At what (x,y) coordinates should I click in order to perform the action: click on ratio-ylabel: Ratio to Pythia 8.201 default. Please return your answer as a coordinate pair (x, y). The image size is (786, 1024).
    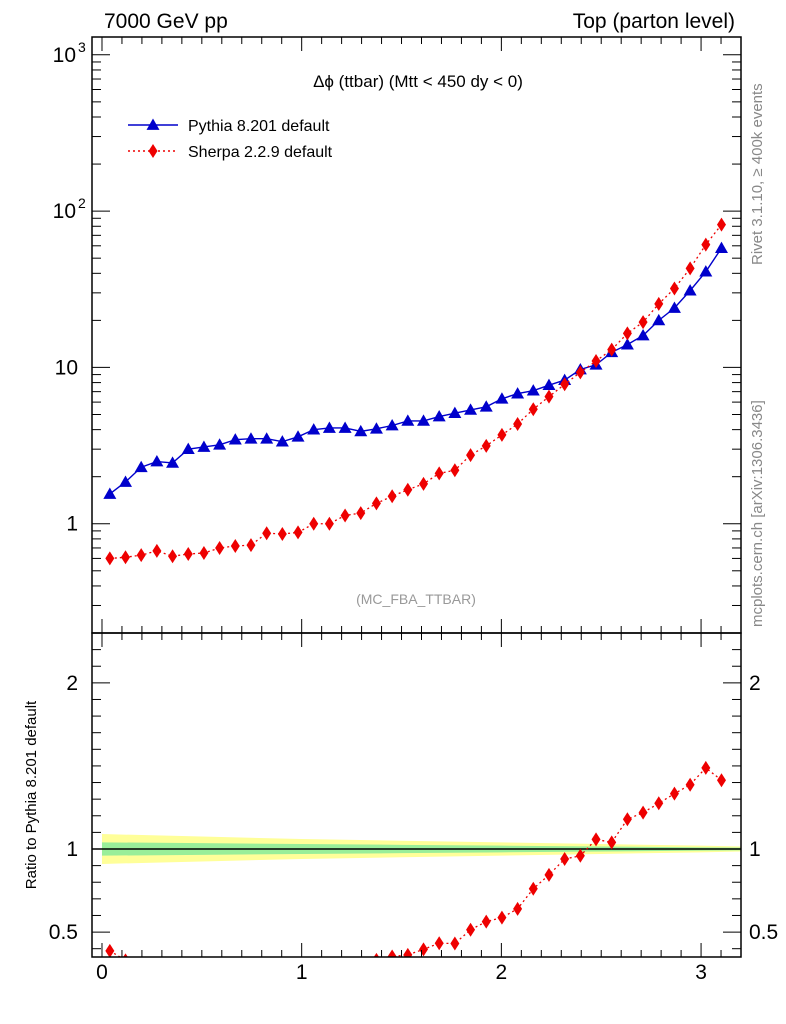
    Looking at the image, I should click on (31, 794).